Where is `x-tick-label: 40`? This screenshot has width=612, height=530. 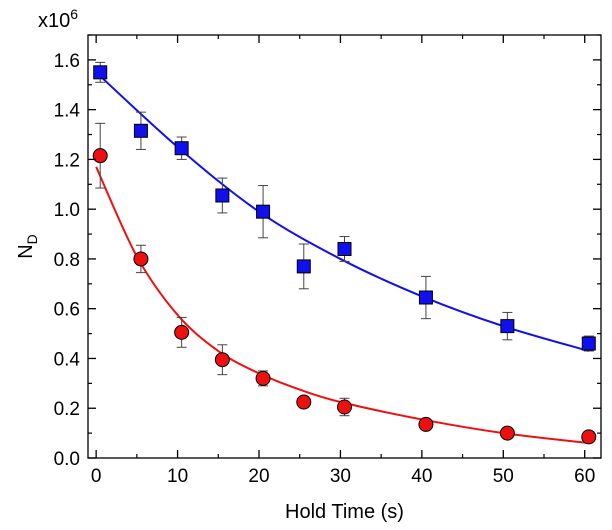
x-tick-label: 40 is located at coordinates (421, 476).